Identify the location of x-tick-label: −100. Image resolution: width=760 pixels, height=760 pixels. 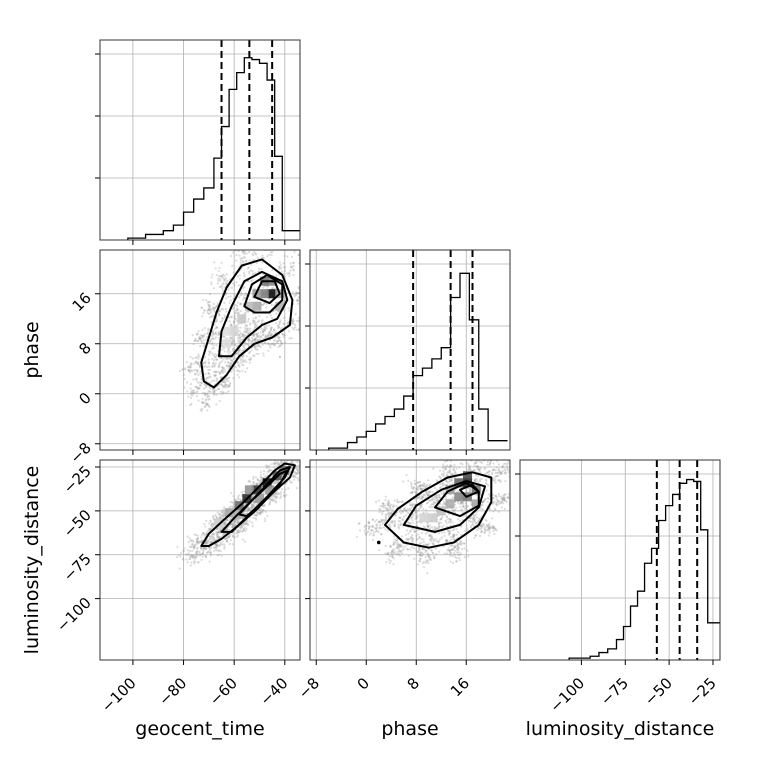
(567, 695).